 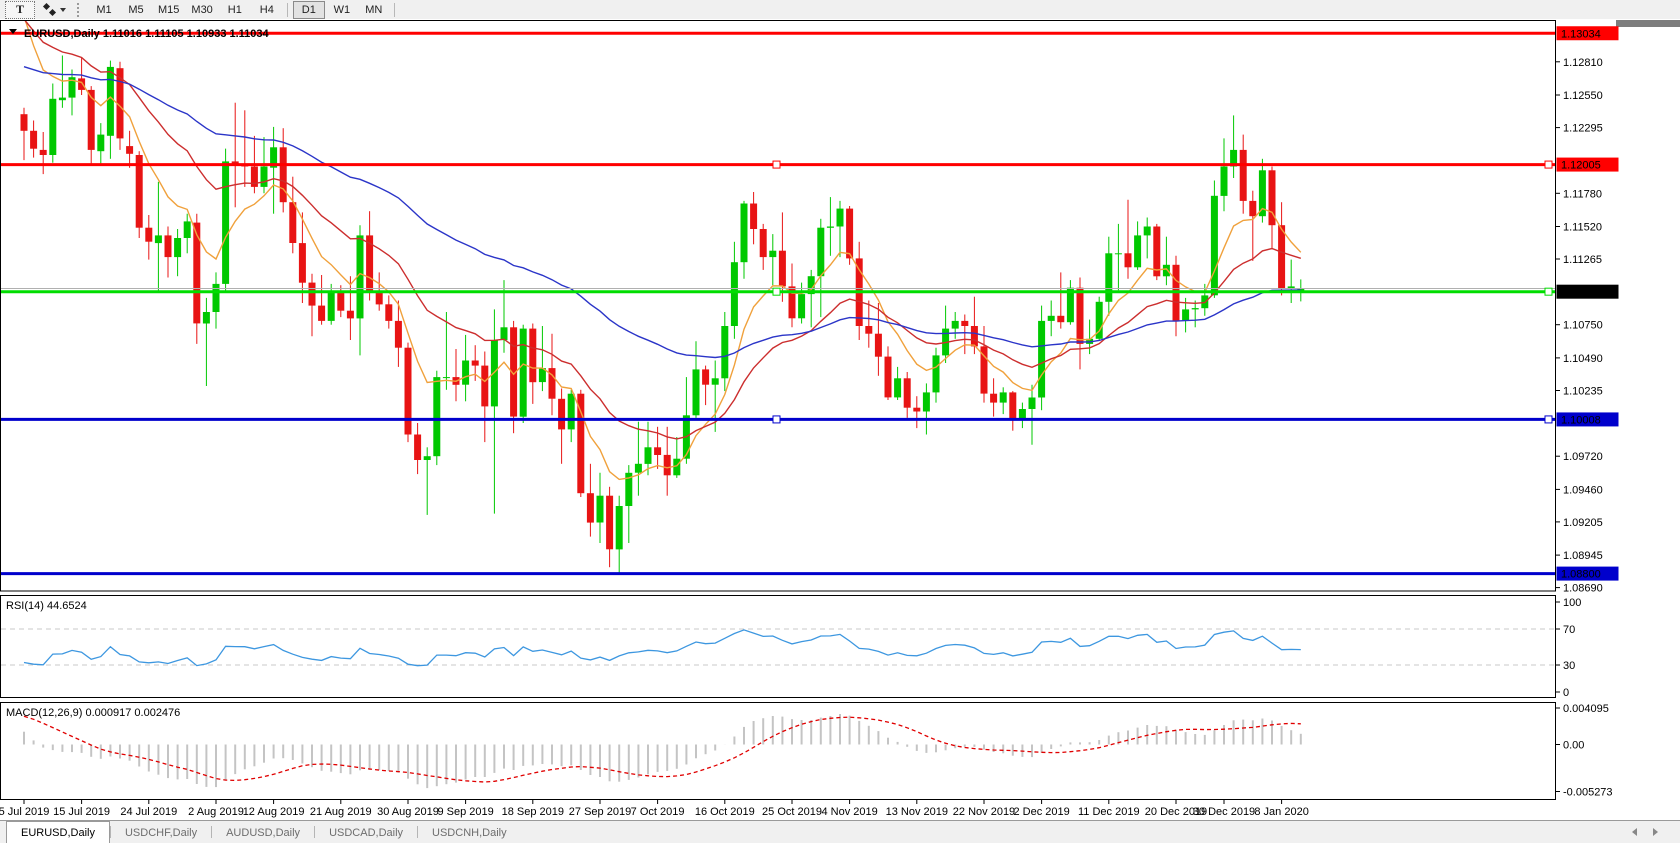 What do you see at coordinates (469, 833) in the screenshot?
I see `tab-usdcnh: USDCNH,Daily` at bounding box center [469, 833].